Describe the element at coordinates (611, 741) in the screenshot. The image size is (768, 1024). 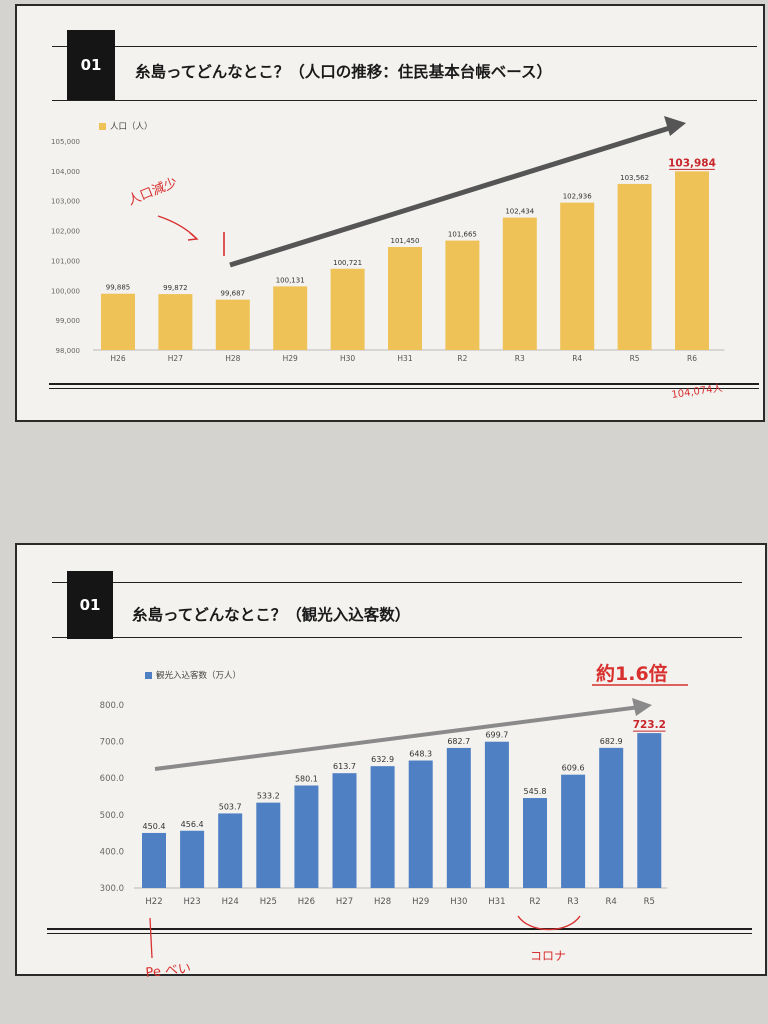
I see `data-label: 682.9` at that location.